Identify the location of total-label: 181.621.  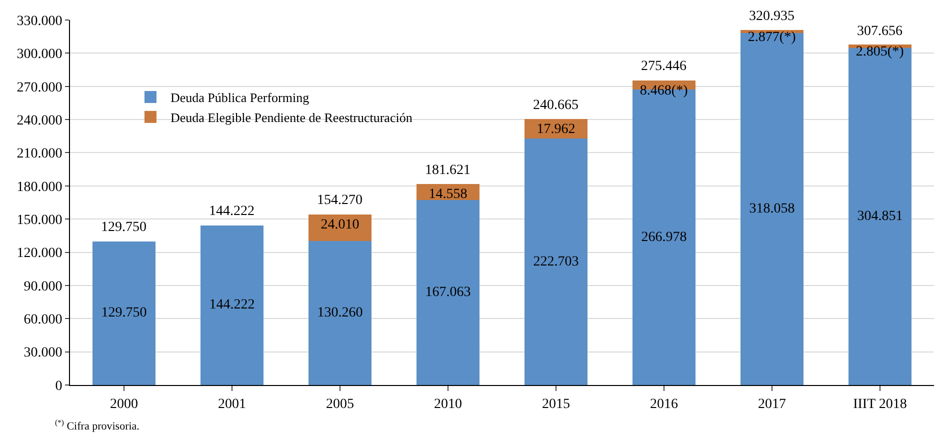
(447, 170).